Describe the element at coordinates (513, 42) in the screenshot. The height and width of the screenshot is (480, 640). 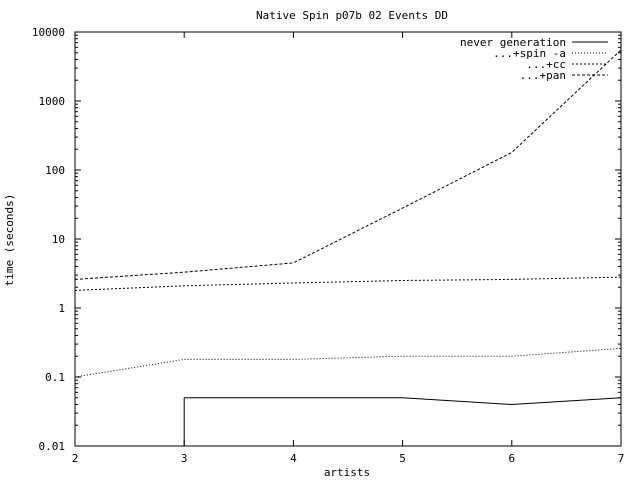
I see `legend-label: never generation` at that location.